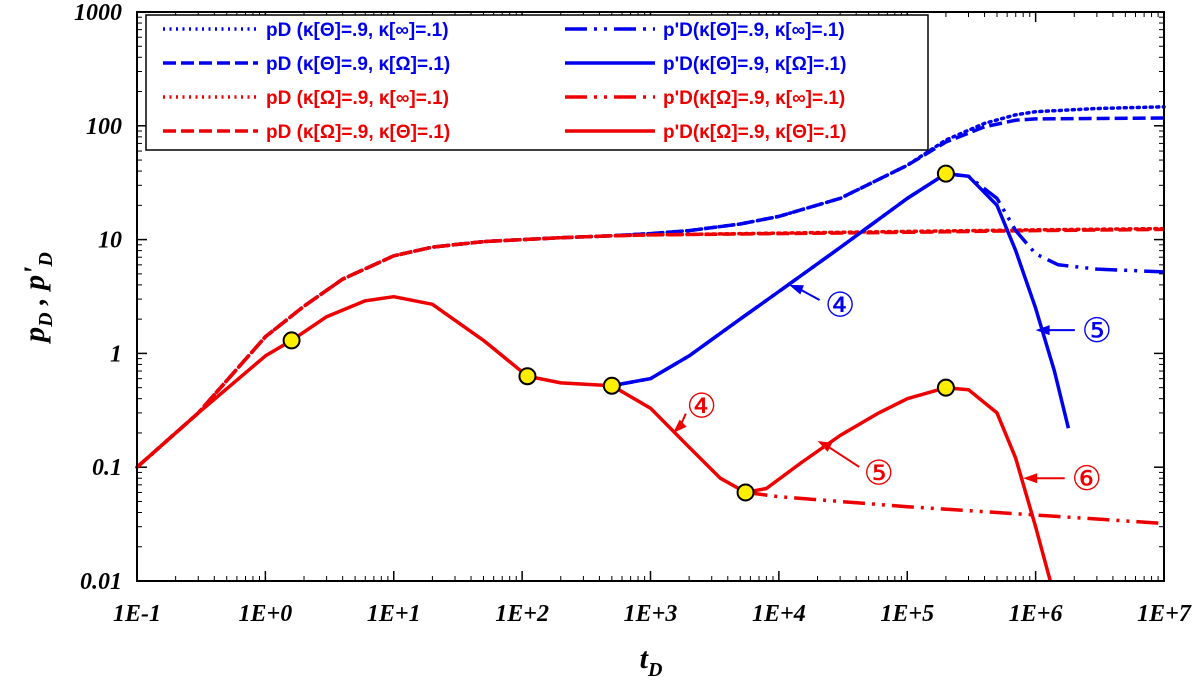  What do you see at coordinates (907, 614) in the screenshot?
I see `x-tick-label: 1E+5` at bounding box center [907, 614].